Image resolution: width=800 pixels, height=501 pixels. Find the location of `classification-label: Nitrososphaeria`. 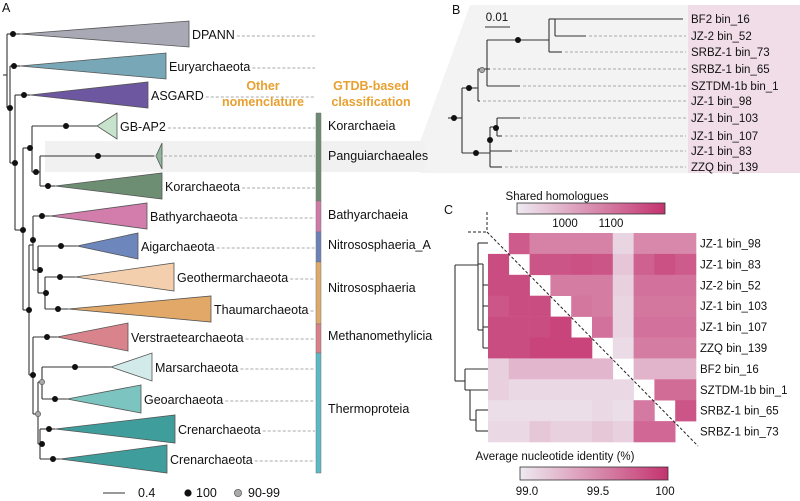

classification-label: Nitrososphaeria is located at coordinates (372, 288).